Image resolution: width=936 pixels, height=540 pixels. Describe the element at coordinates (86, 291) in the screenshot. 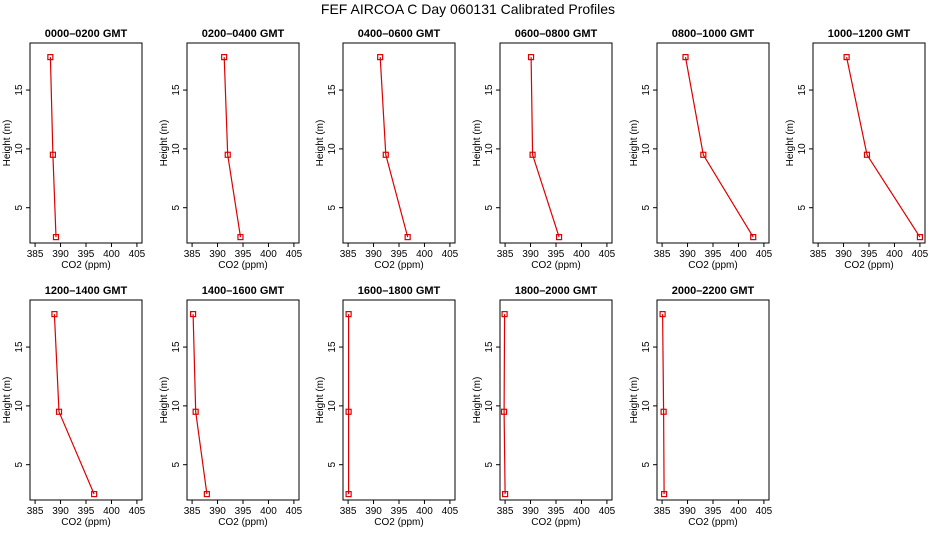

I see `panel-title: 1200–1400 GMT` at that location.